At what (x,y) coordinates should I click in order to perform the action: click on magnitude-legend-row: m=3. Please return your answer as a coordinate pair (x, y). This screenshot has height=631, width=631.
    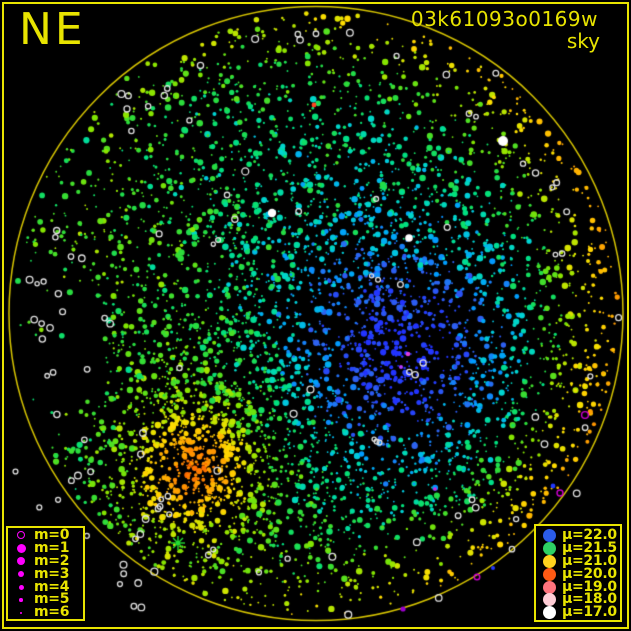
    Looking at the image, I should click on (45, 573).